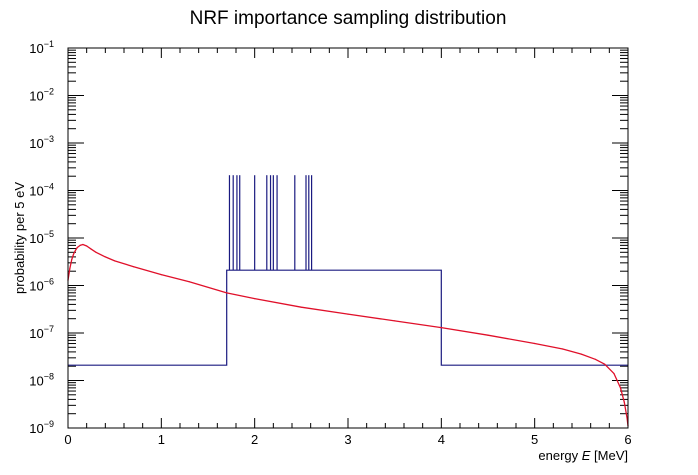  I want to click on y-tick-label: 10⁻⁷, so click(41, 332).